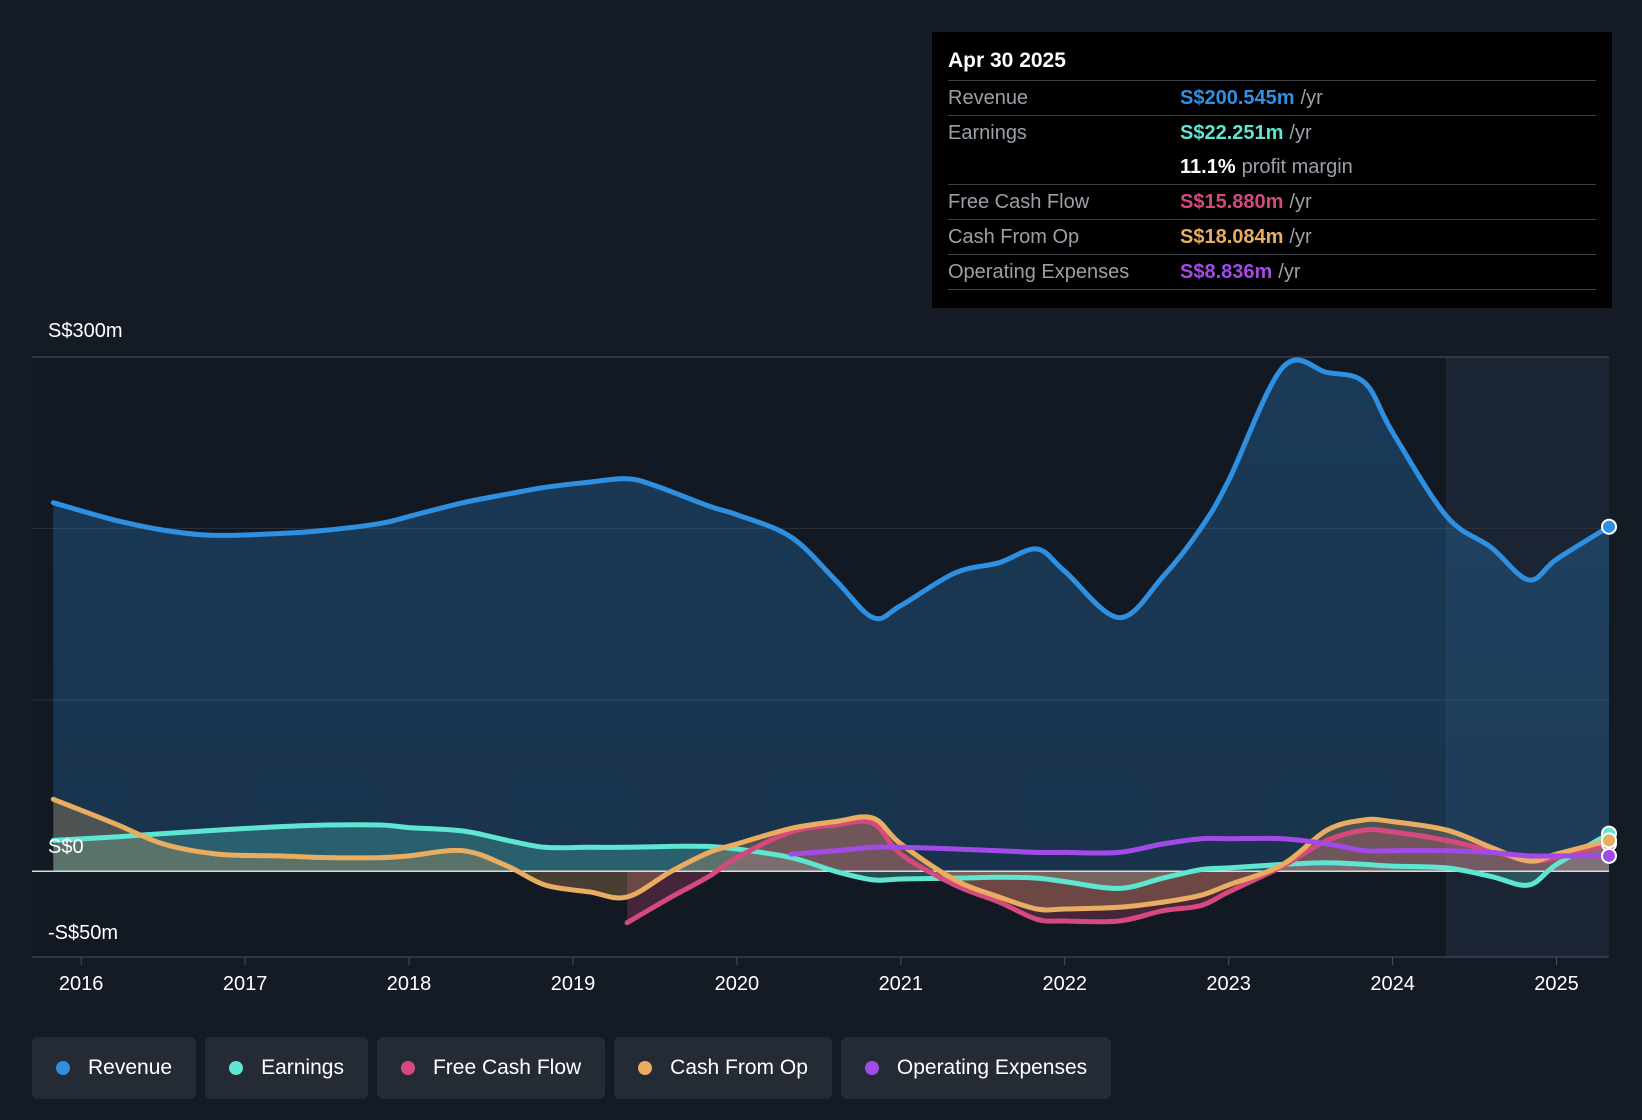 This screenshot has height=1120, width=1642. I want to click on endpoint-operating-expenses, so click(1609, 855).